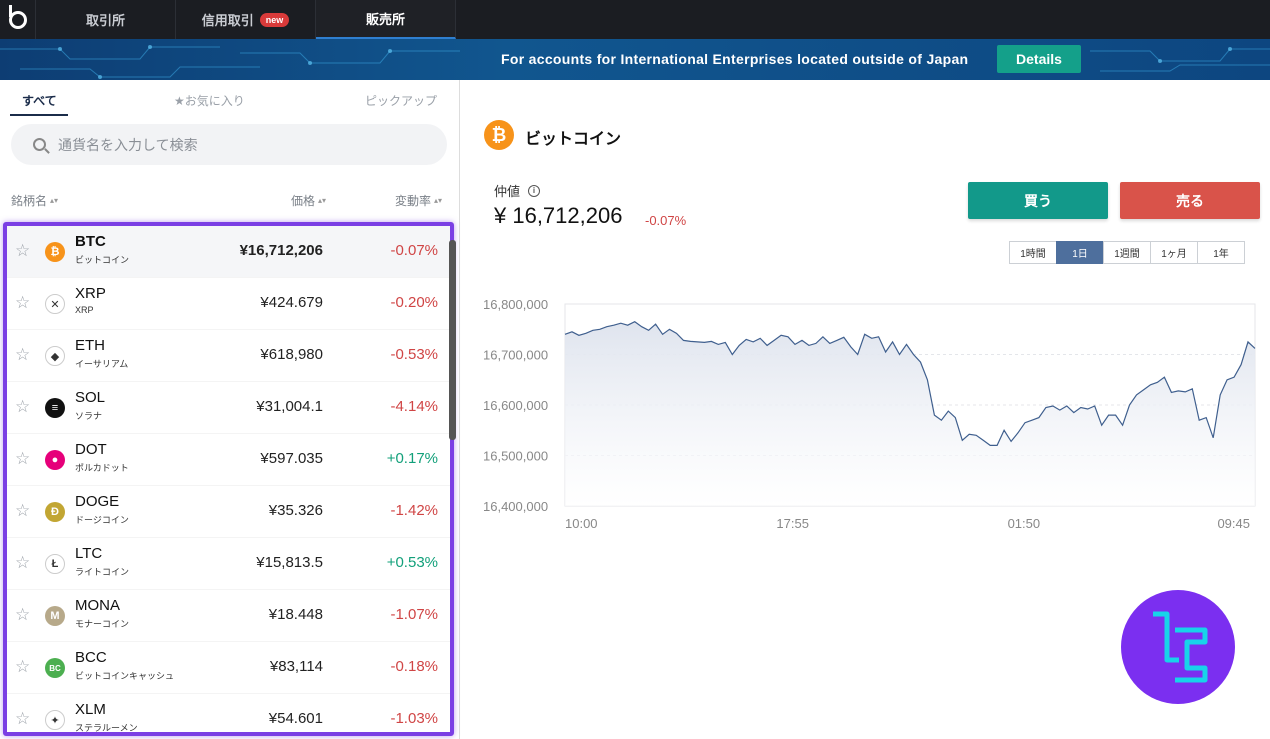  What do you see at coordinates (238, 144) in the screenshot?
I see `search-input` at bounding box center [238, 144].